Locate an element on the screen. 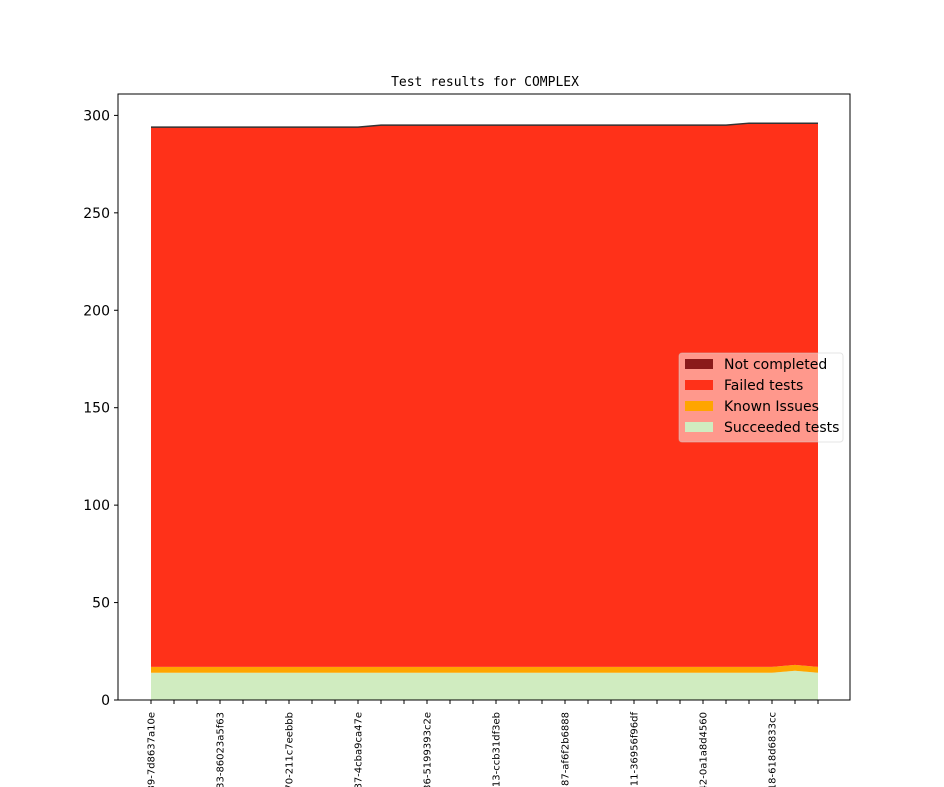 The height and width of the screenshot is (787, 944). y-tick-label: 250 is located at coordinates (96, 214).